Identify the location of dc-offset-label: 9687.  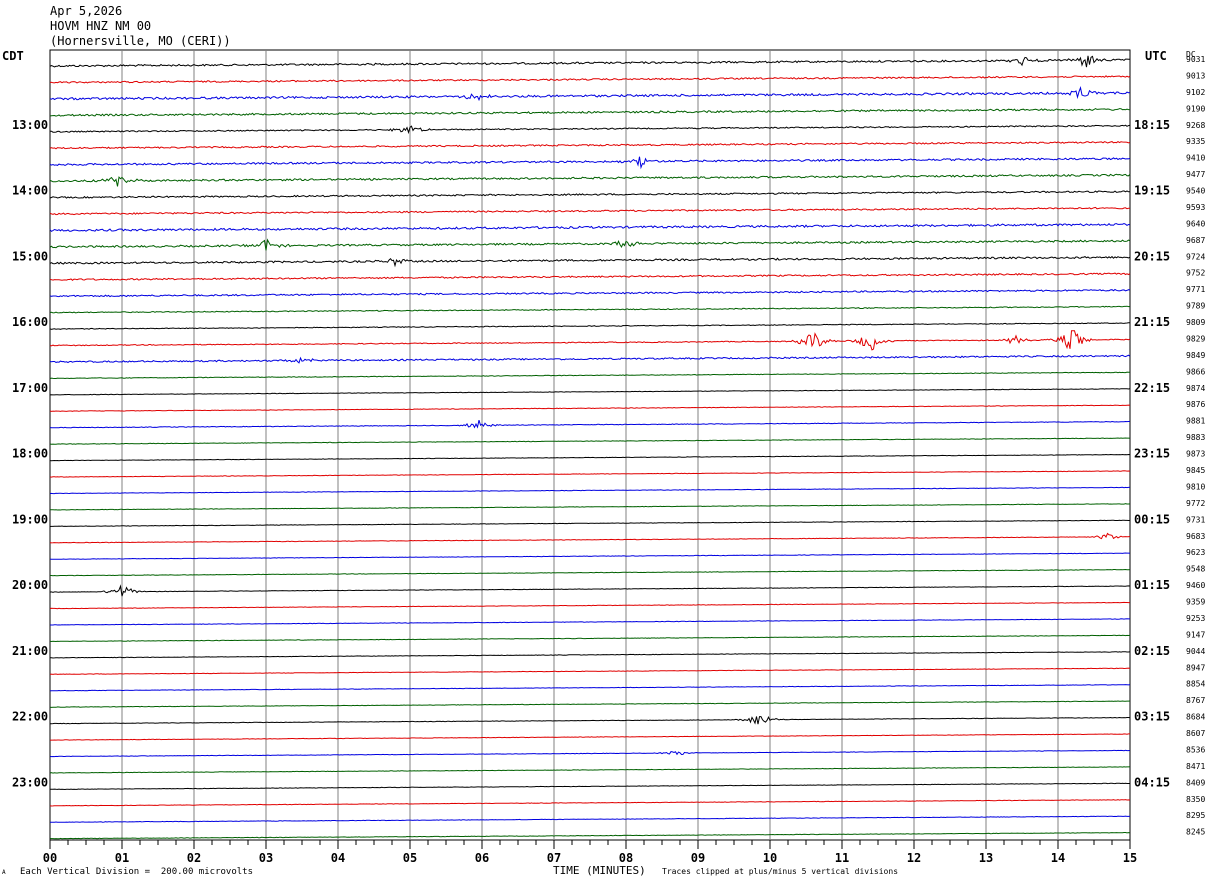
(1195, 240).